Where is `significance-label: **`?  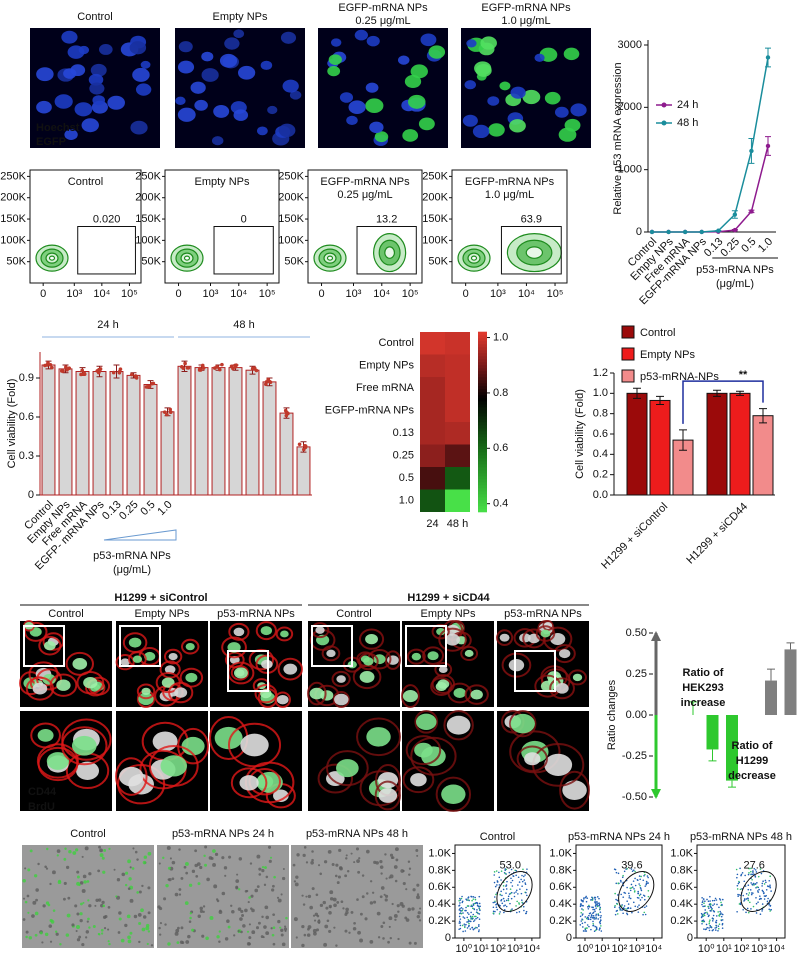 significance-label: ** is located at coordinates (743, 375).